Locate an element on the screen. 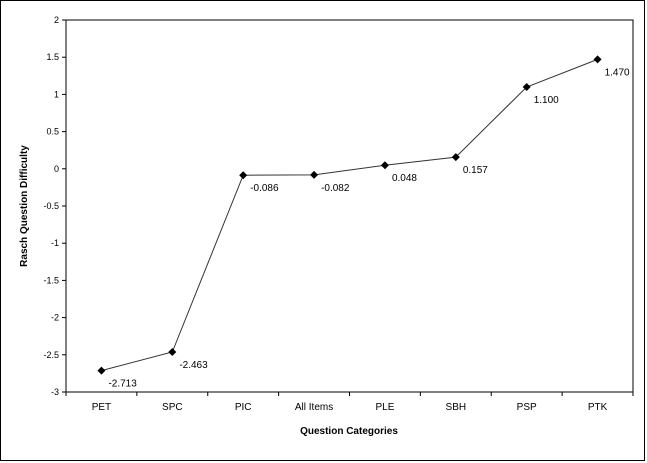  x-tick-label: PIC is located at coordinates (243, 407).